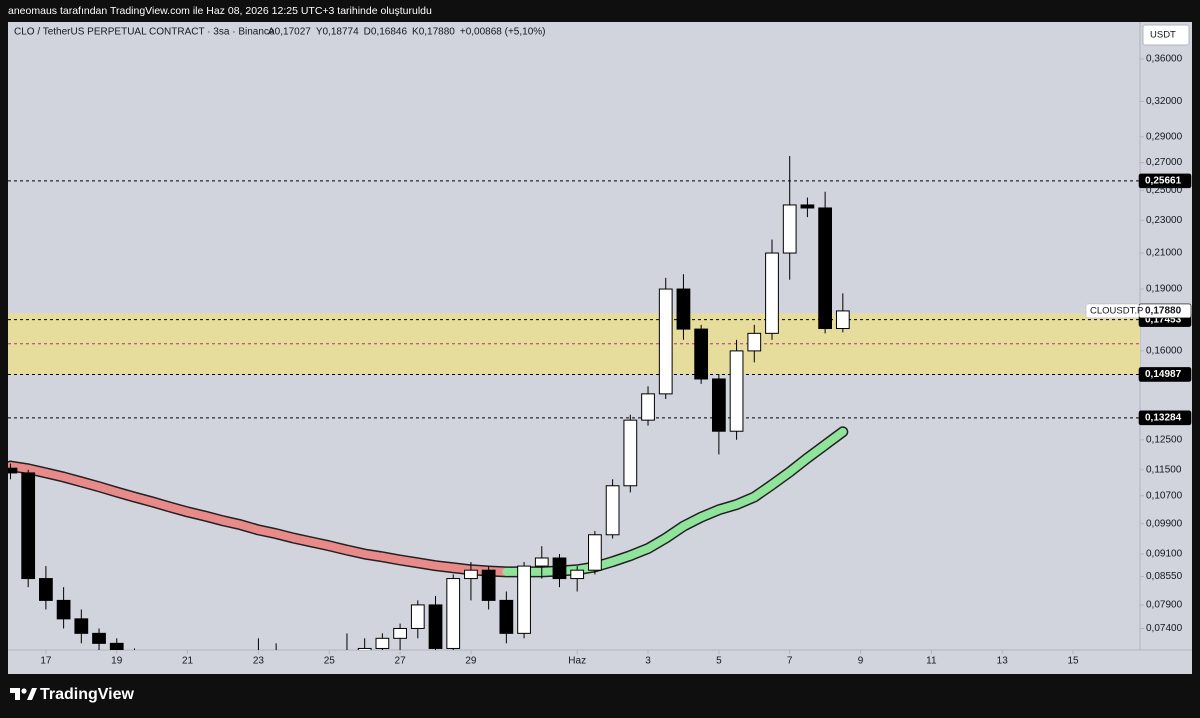 This screenshot has width=1200, height=718. What do you see at coordinates (577, 661) in the screenshot?
I see `x-tick-label: Haz` at bounding box center [577, 661].